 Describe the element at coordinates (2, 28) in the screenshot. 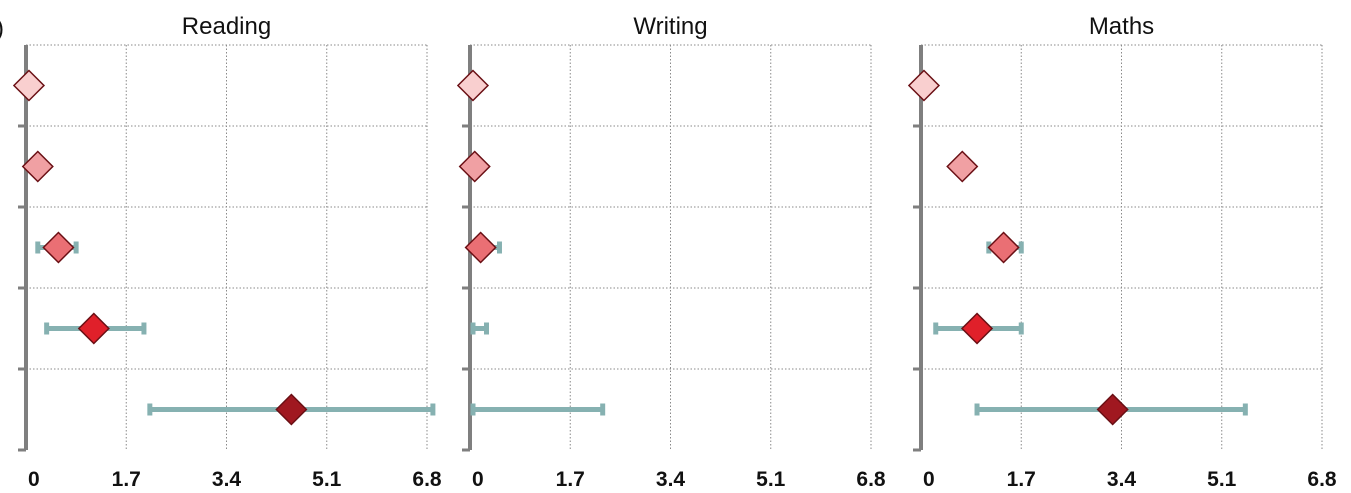

I see `cropped-panel-label: )` at that location.